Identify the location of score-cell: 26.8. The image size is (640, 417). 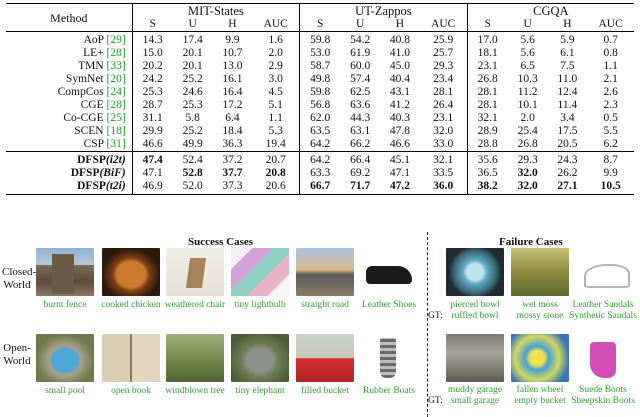
(487, 79).